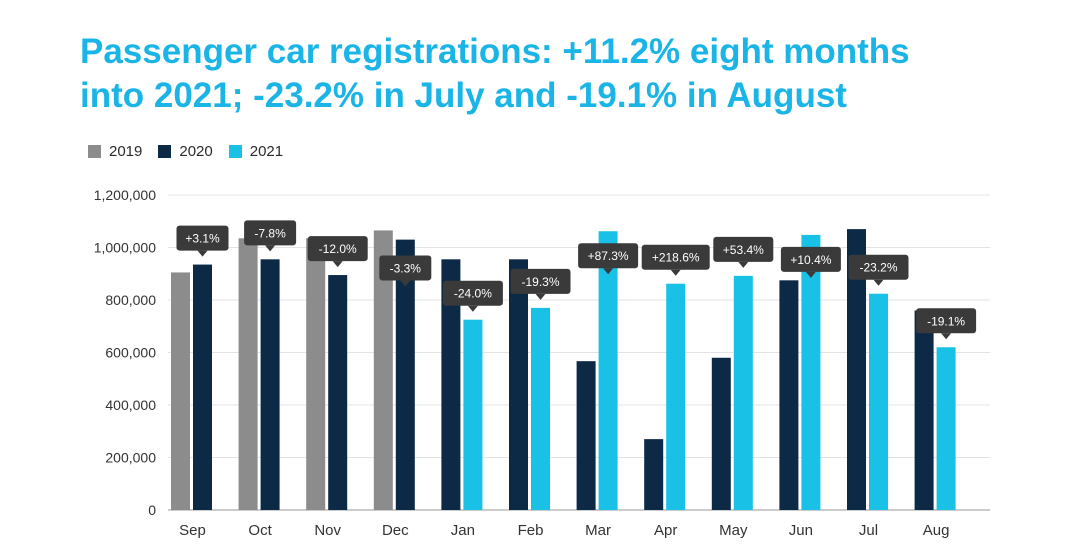 This screenshot has height=560, width=1080. Describe the element at coordinates (608, 370) in the screenshot. I see `bar-2021-mar` at that location.